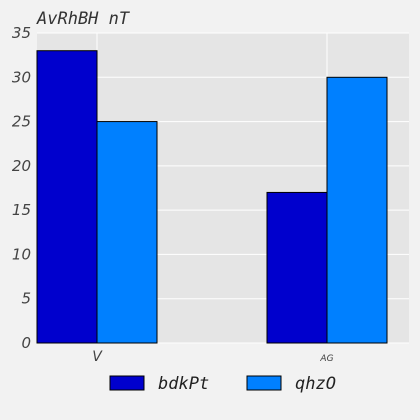 The image size is (420, 420). I want to click on y-tick-label: 5, so click(26, 299).